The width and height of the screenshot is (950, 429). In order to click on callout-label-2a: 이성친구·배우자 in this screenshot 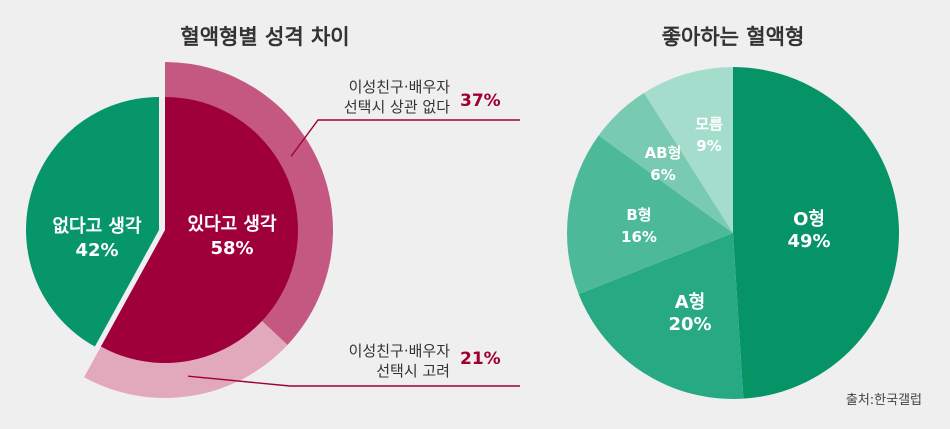, I will do `click(400, 351)`.